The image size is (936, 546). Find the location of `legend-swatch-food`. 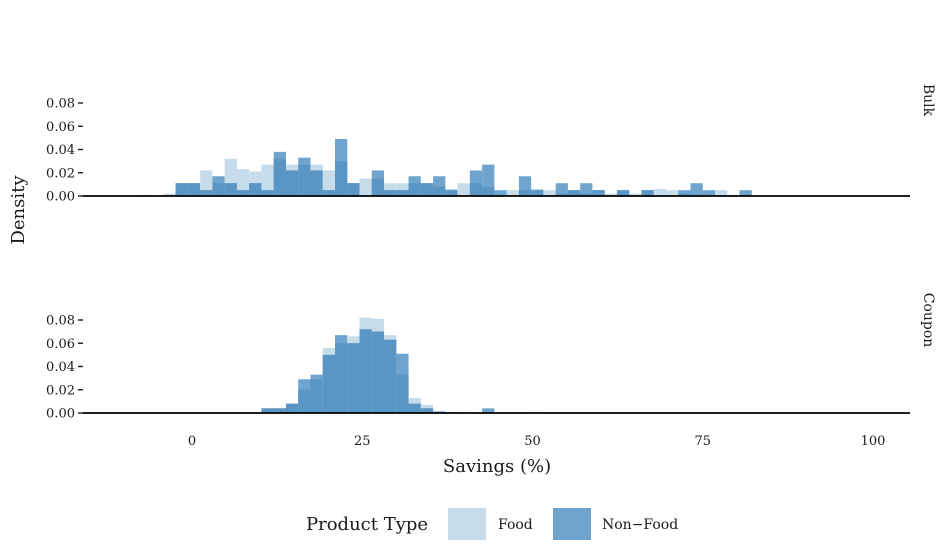

legend-swatch-food is located at coordinates (467, 524).